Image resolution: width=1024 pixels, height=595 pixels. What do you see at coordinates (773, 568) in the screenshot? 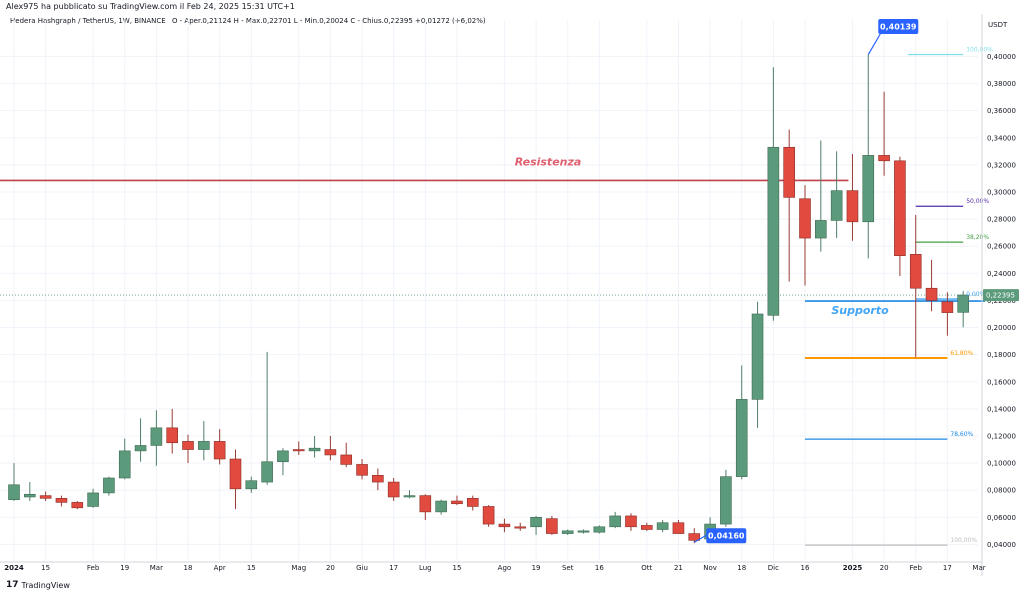
I see `x-tick-label: Dic` at bounding box center [773, 568].